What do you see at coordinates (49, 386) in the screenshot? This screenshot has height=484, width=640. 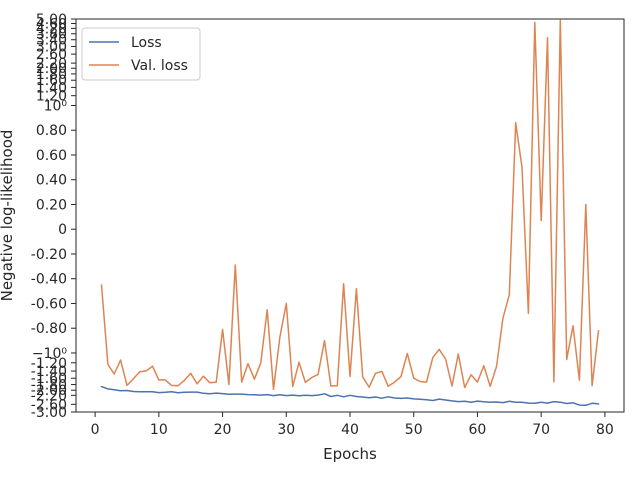 I see `y-tick-label: -1.80` at bounding box center [49, 386].